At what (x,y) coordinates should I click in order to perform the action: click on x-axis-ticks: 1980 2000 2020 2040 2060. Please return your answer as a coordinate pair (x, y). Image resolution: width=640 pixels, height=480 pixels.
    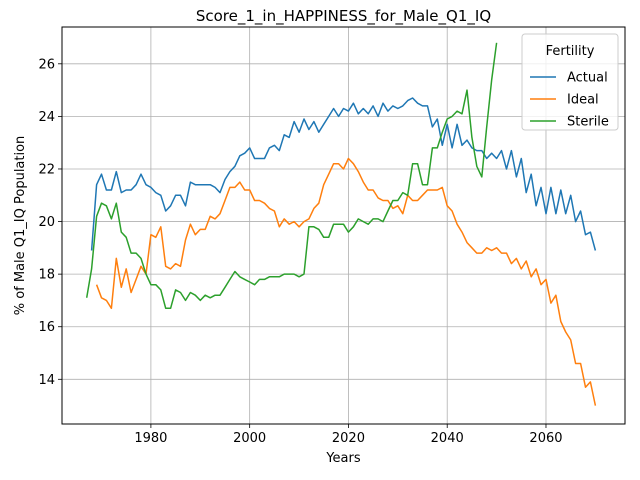
    Looking at the image, I should click on (348, 435).